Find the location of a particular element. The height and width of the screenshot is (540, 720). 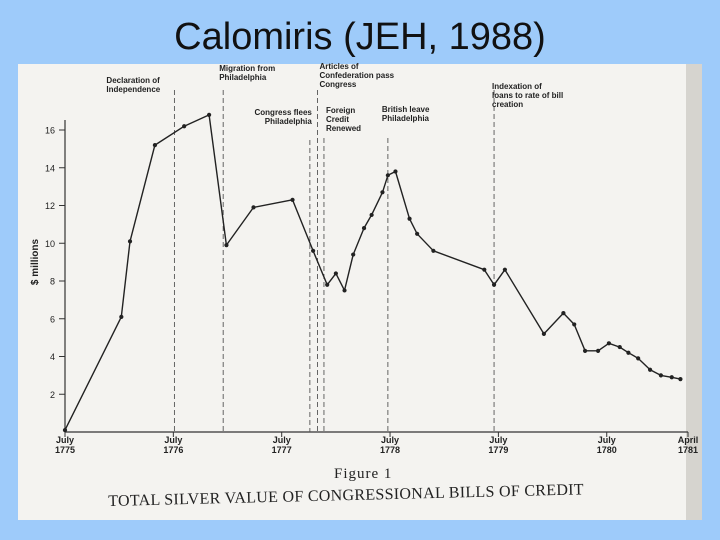

event-marker-text: Articles of Confederation pass Congress is located at coordinates (357, 75).